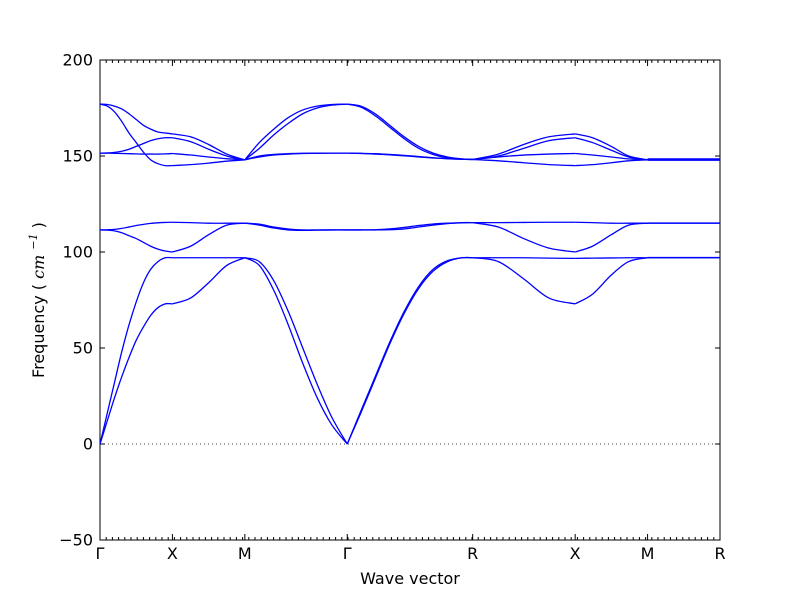 This screenshot has width=800, height=600. What do you see at coordinates (38, 225) in the screenshot?
I see `y-axis-label-close-paren: )` at bounding box center [38, 225].